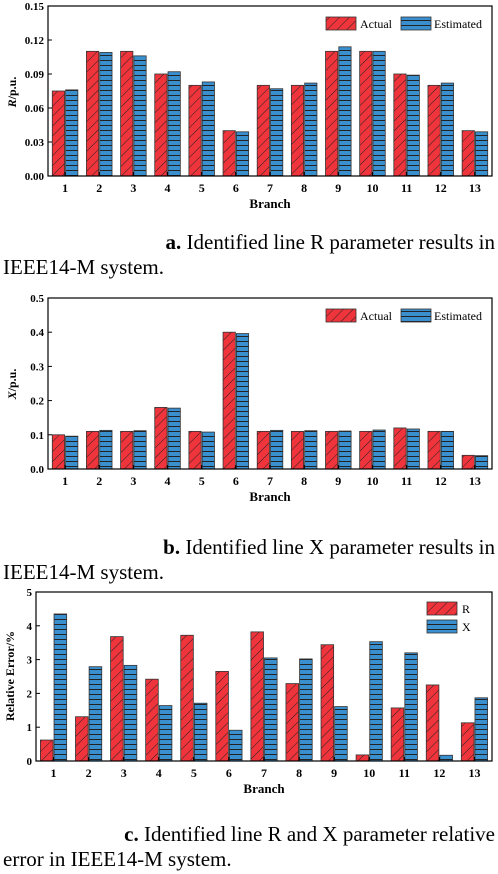 This screenshot has height=874, width=498. Describe the element at coordinates (264, 788) in the screenshot. I see `x-axis-label: Branch` at that location.